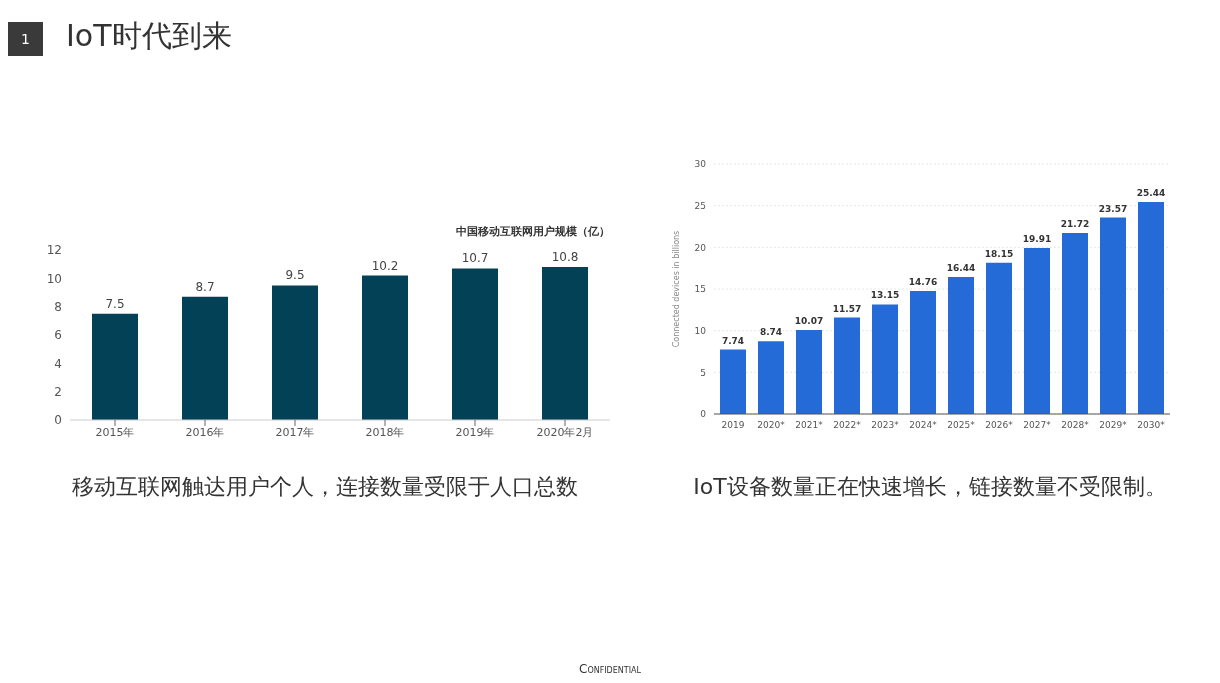 This screenshot has width=1220, height=683. What do you see at coordinates (58, 306) in the screenshot?
I see `y-tick-label: 8` at bounding box center [58, 306].